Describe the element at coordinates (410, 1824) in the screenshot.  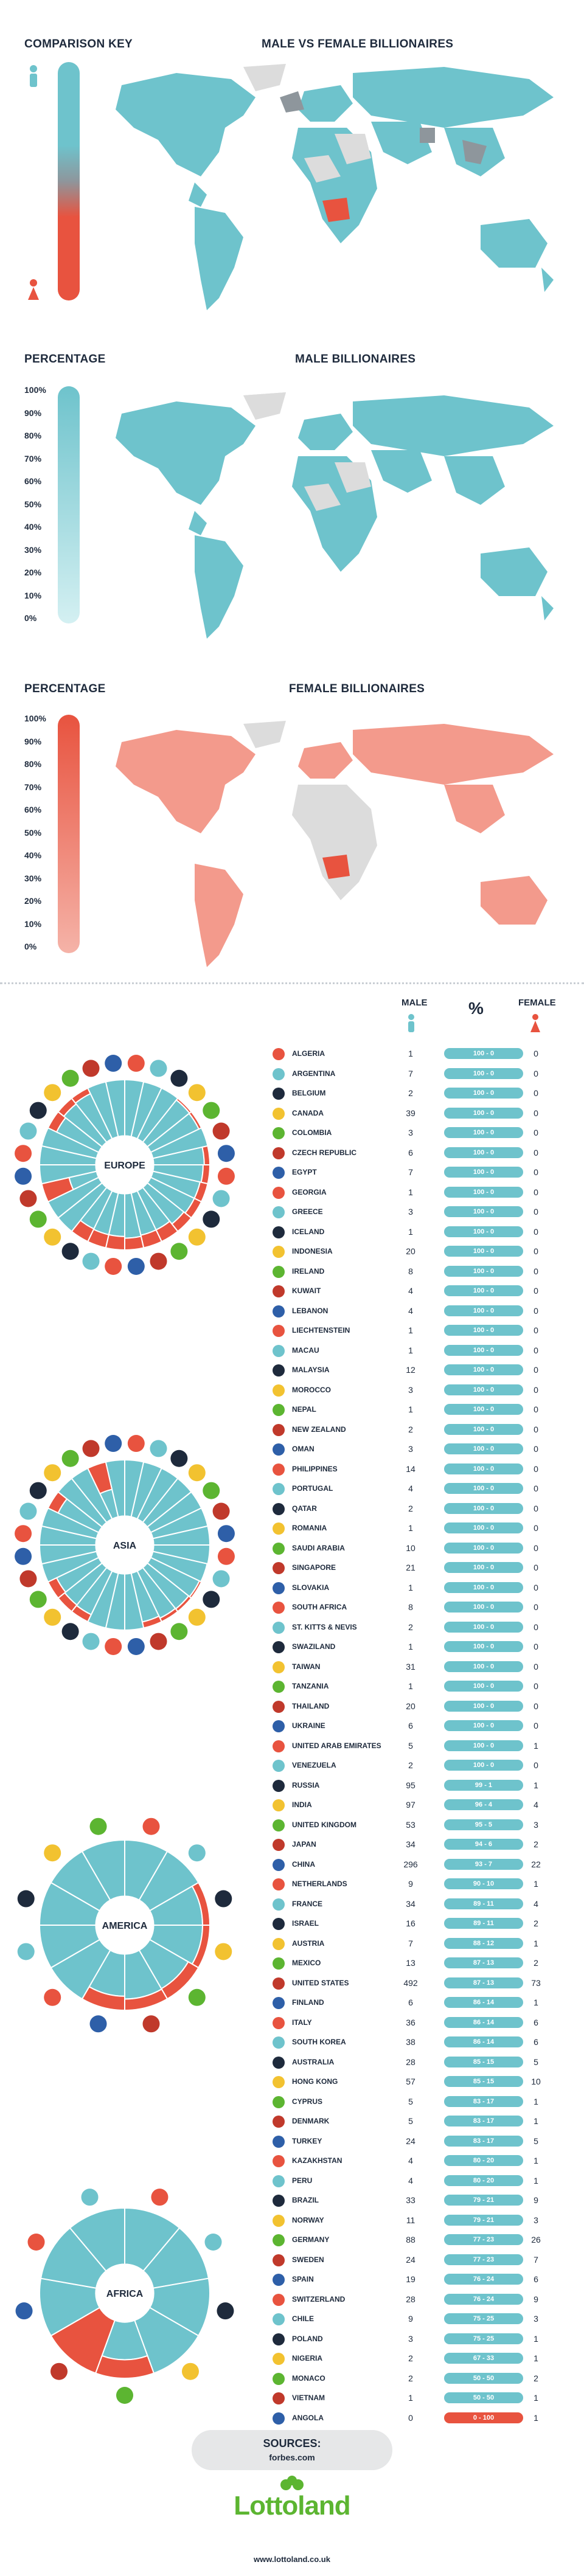
I see `male-count: 53` at that location.